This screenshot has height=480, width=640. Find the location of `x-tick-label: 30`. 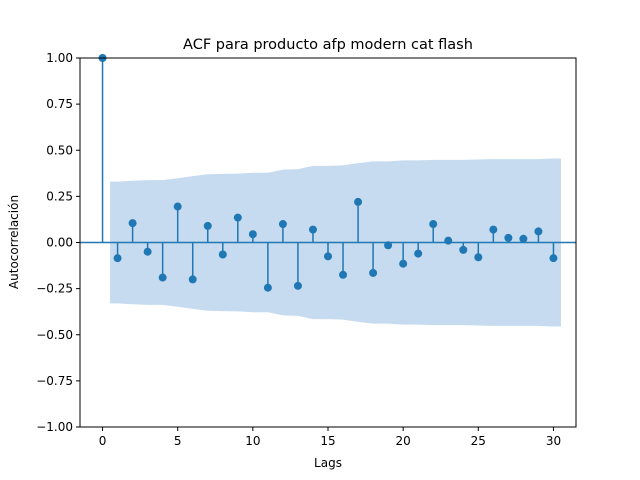

x-tick-label: 30 is located at coordinates (553, 441).